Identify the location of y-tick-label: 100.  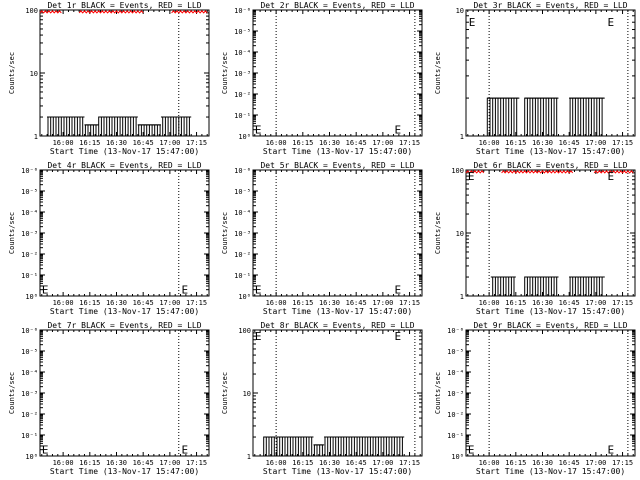
(244, 331).